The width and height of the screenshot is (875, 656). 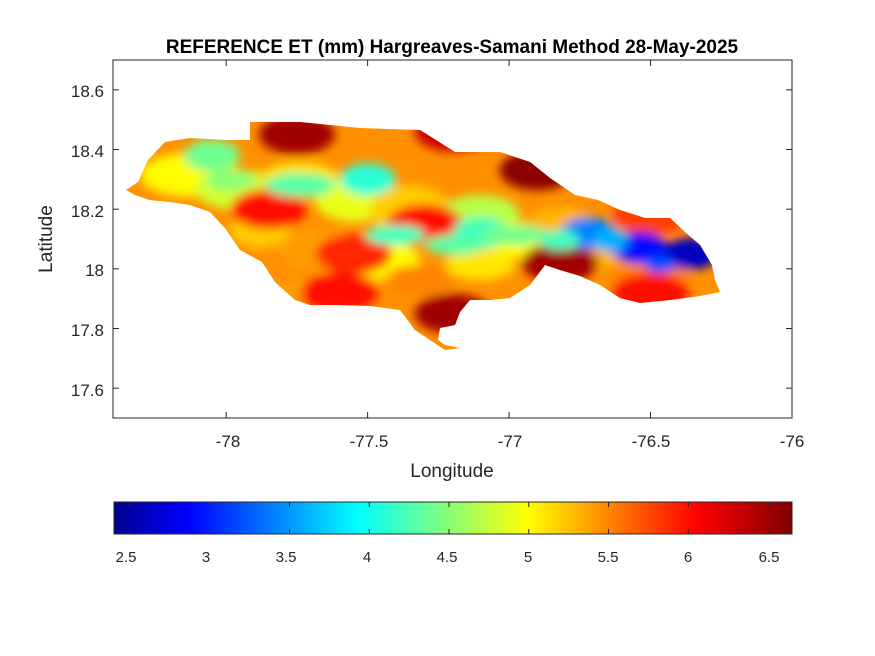 I want to click on y-tick-label: 18.4, so click(x=87, y=151).